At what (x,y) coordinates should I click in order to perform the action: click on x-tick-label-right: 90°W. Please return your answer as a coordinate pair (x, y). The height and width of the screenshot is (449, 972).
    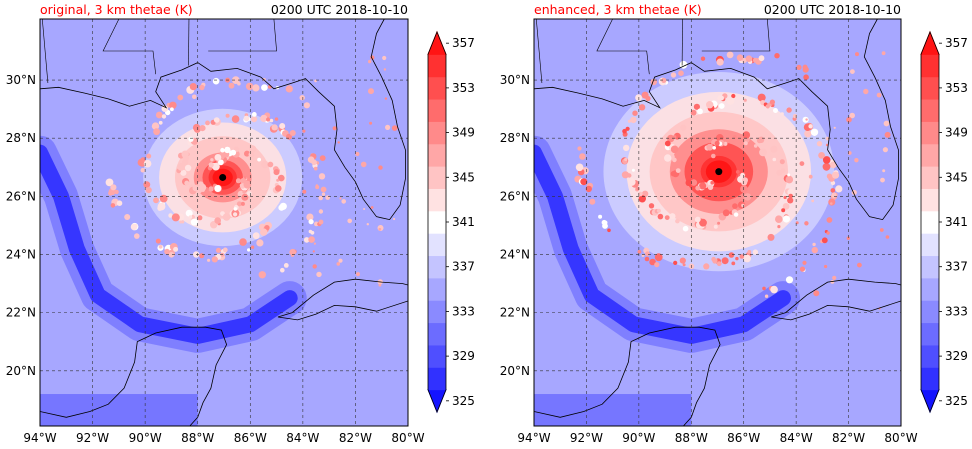
    Looking at the image, I should click on (638, 438).